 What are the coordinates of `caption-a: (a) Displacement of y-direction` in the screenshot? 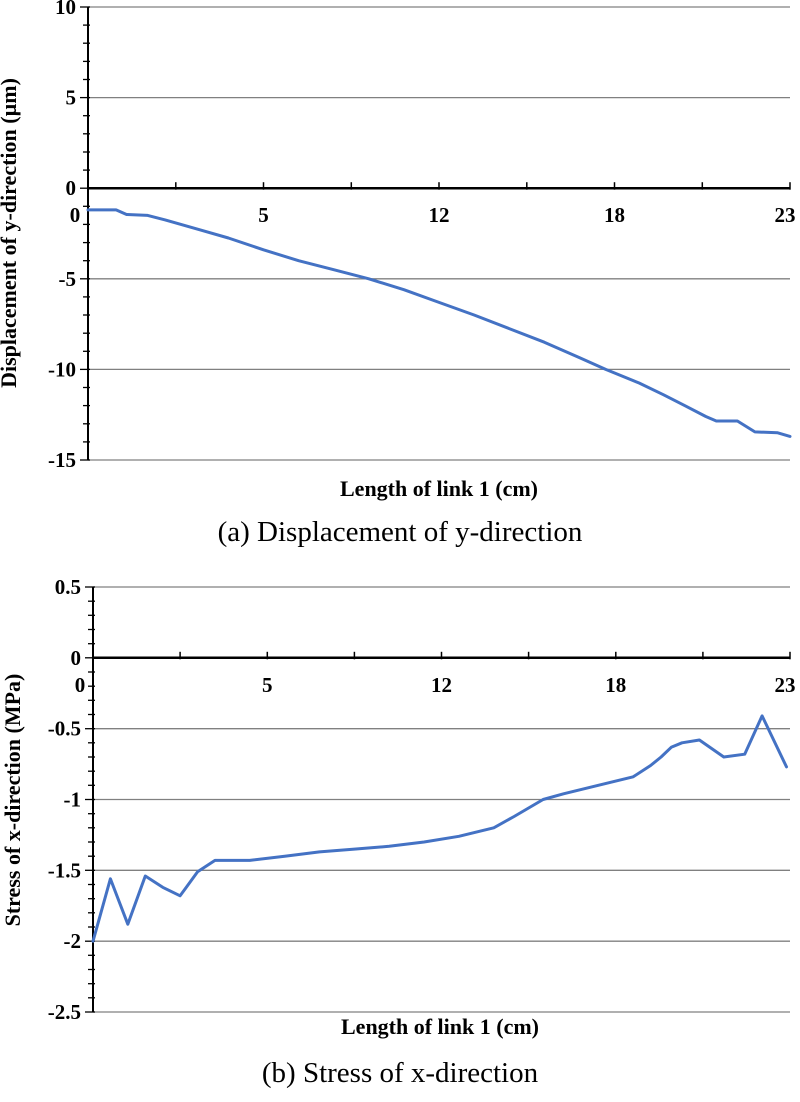 It's located at (400, 532).